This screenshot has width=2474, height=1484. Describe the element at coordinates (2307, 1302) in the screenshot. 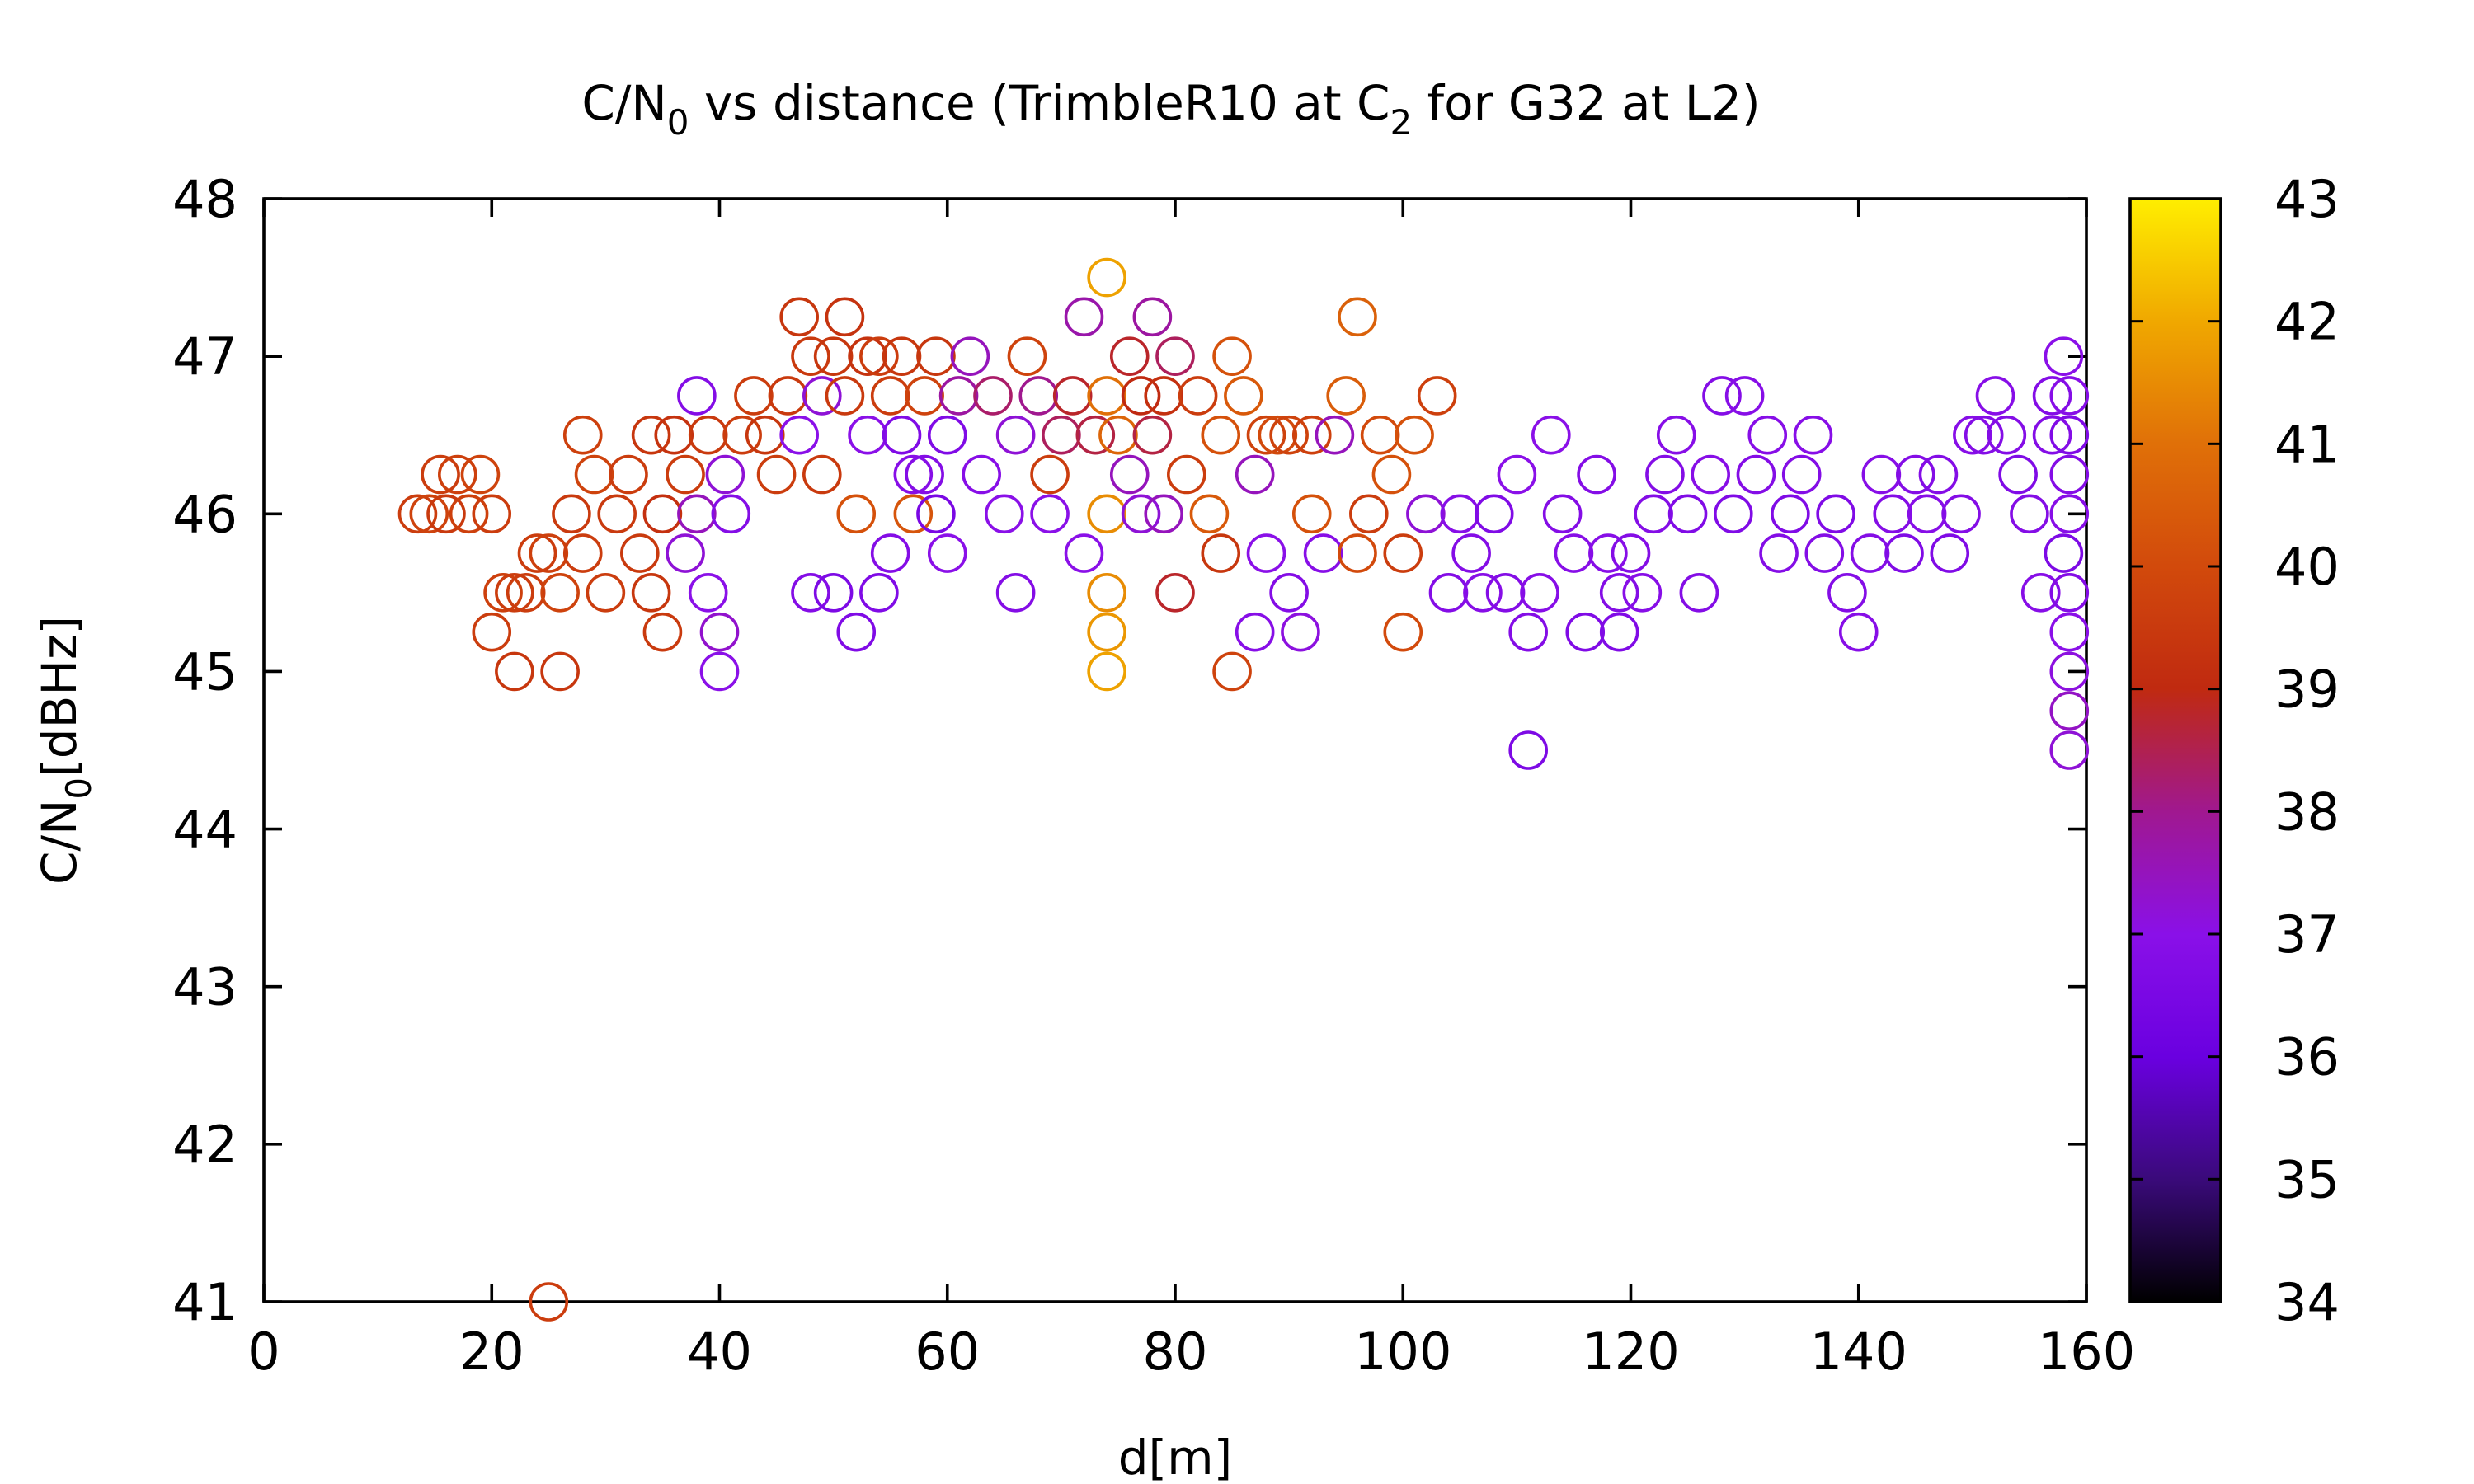

I see `colorbar-tick-label: 34` at that location.